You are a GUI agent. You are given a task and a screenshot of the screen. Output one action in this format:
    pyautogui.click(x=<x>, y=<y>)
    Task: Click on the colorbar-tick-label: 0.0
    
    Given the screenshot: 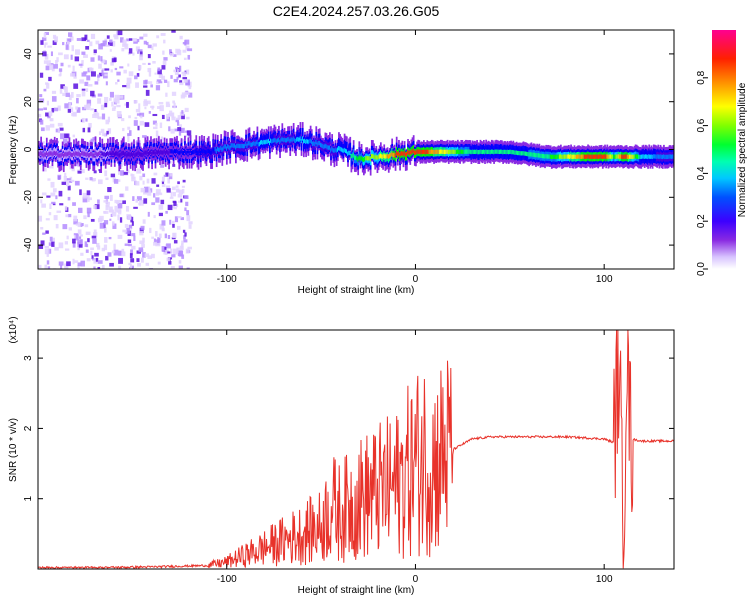 What is the action you would take?
    pyautogui.click(x=701, y=269)
    